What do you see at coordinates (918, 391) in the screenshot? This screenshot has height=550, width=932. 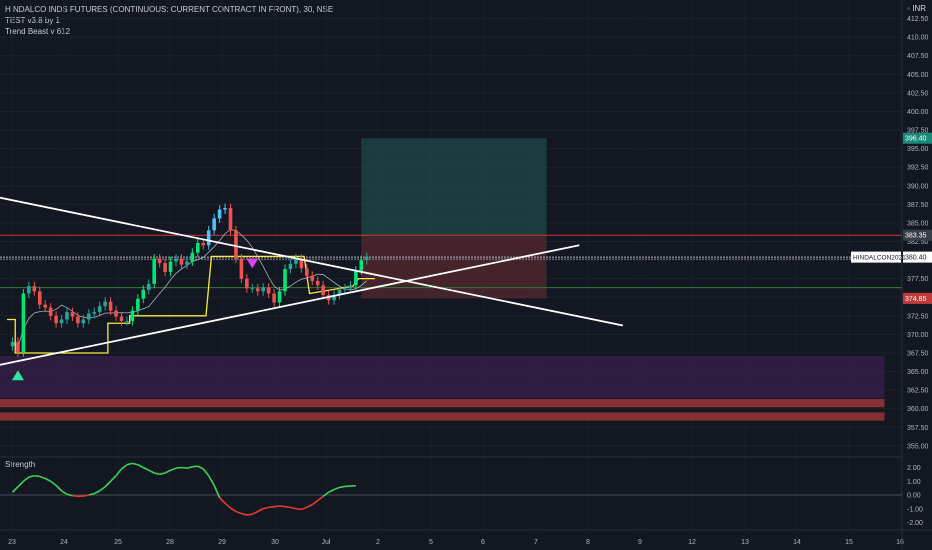 I see `y-tick-label: 362.50` at bounding box center [918, 391].